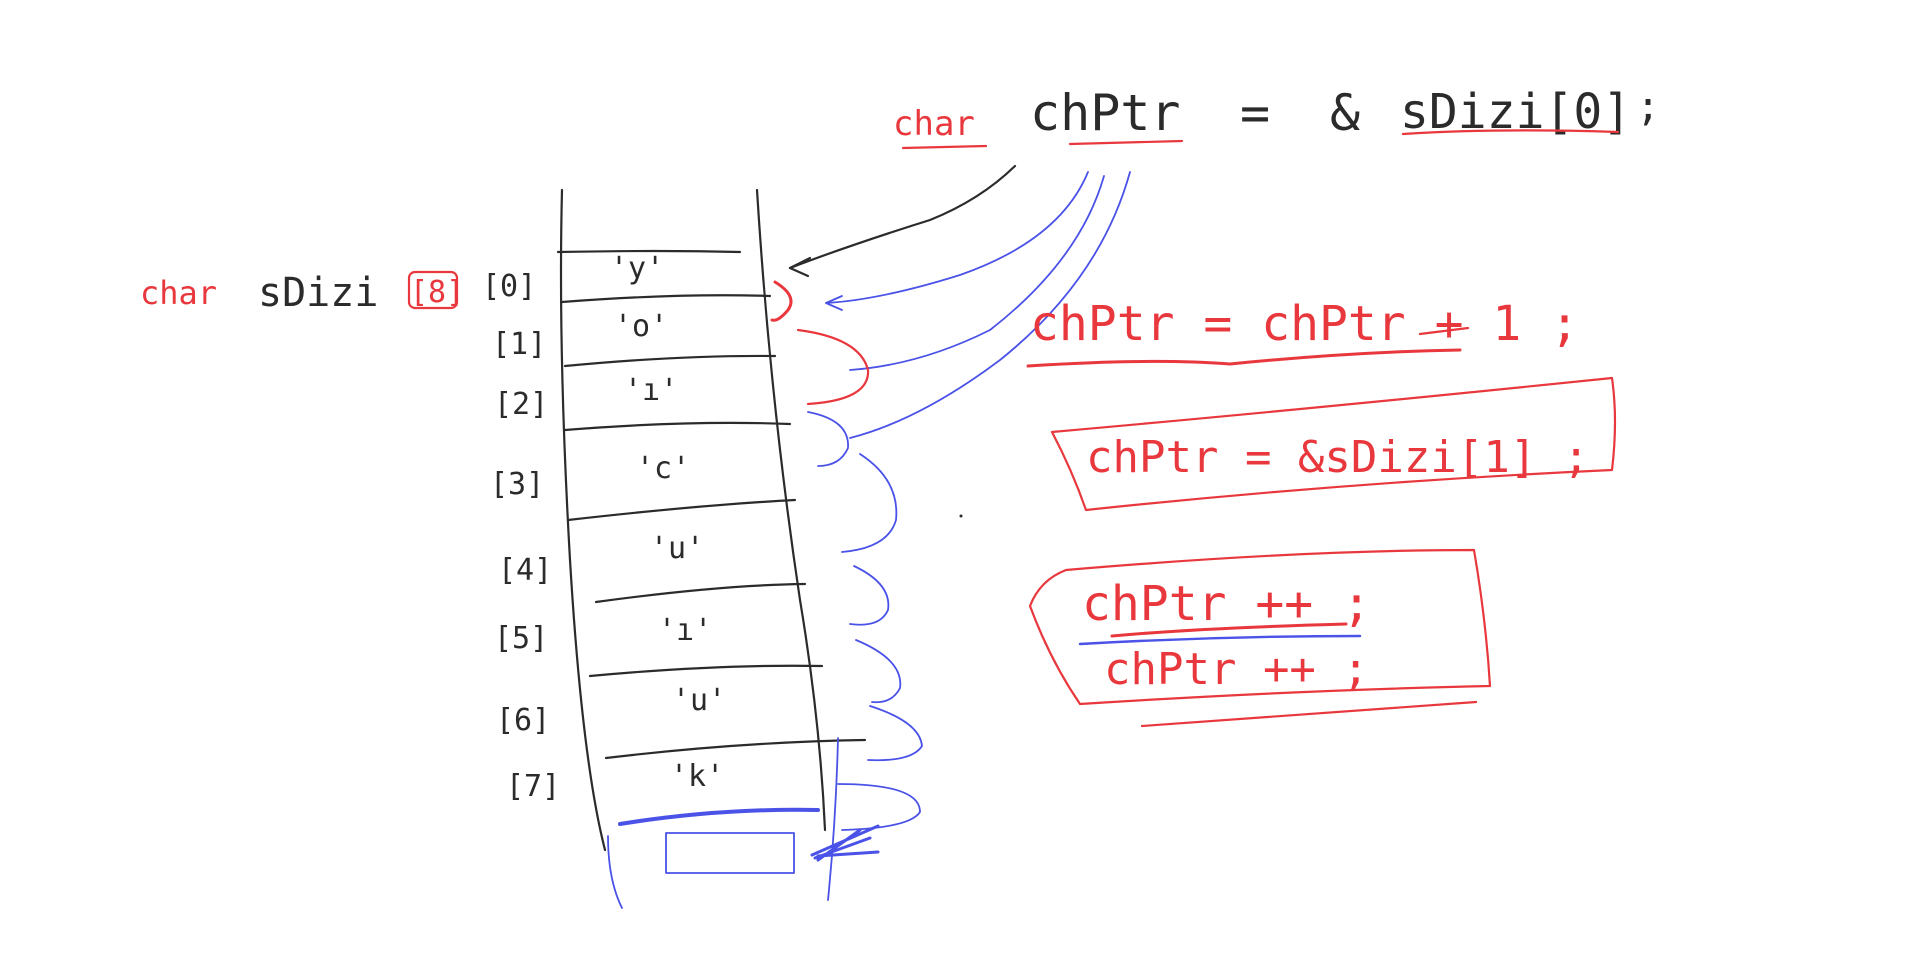  What do you see at coordinates (601, 559) in the screenshot?
I see `cell-4: [4] 'u'` at bounding box center [601, 559].